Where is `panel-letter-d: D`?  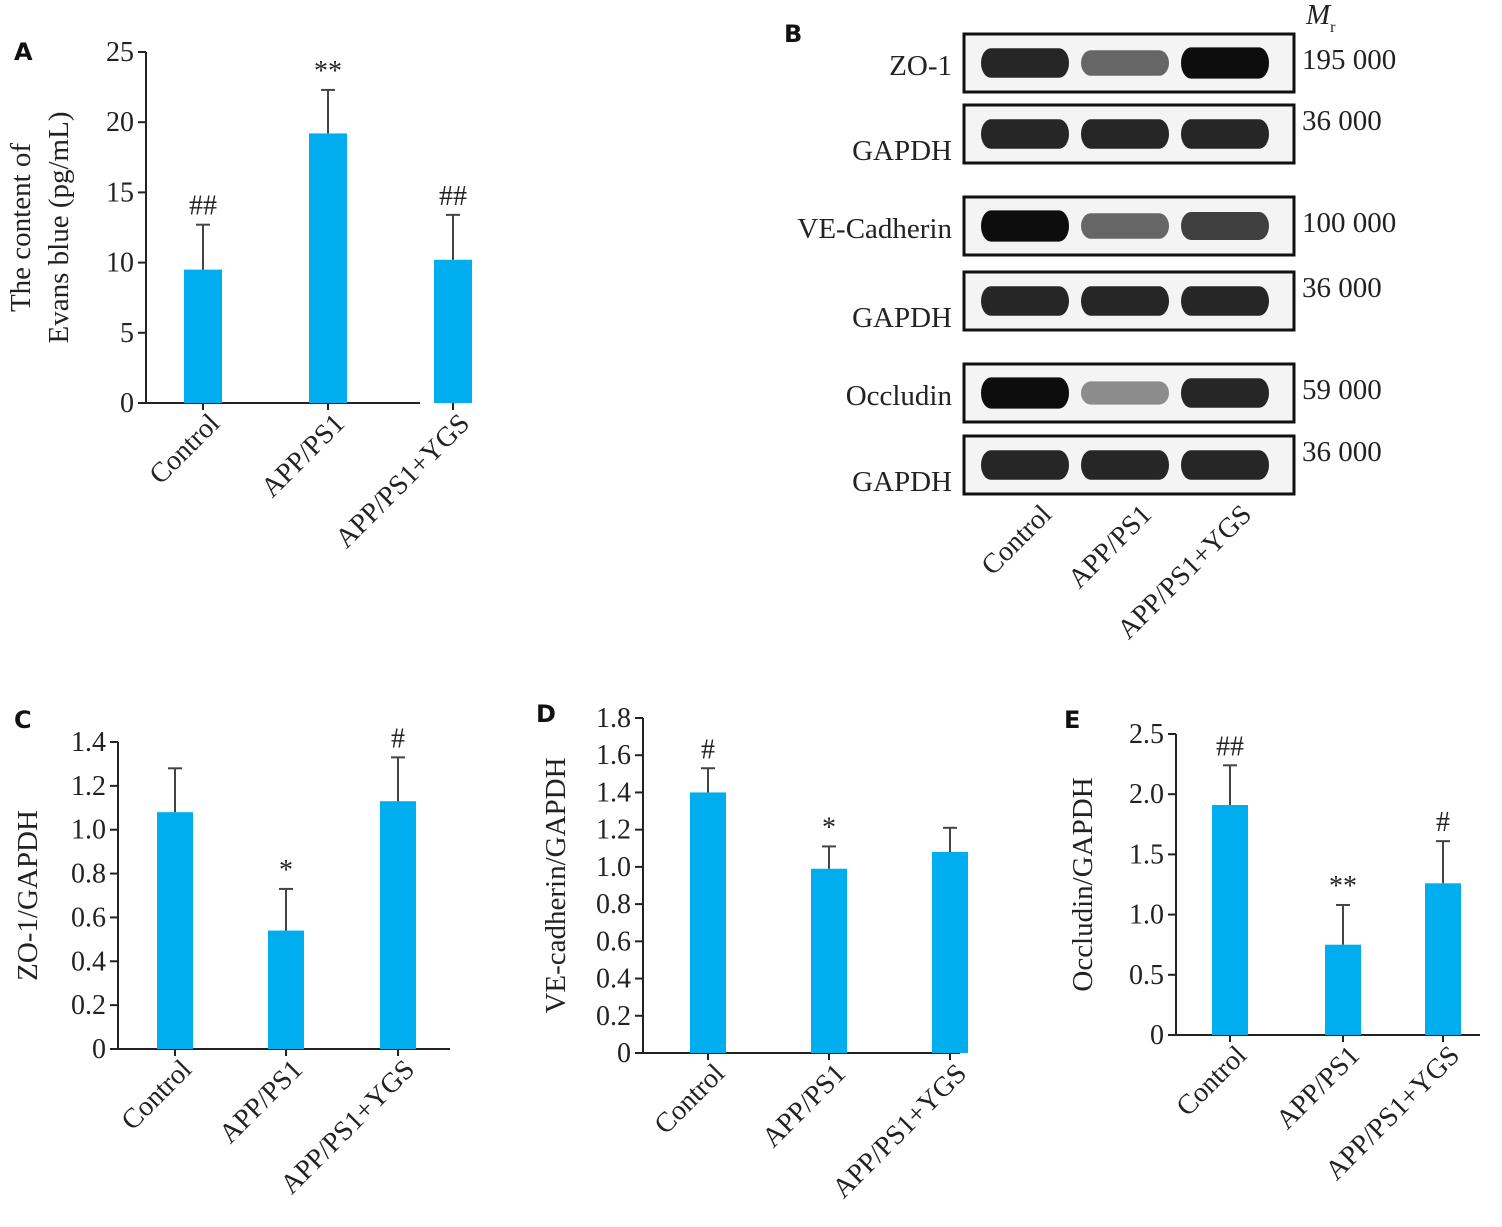
panel-letter-d: D is located at coordinates (546, 714).